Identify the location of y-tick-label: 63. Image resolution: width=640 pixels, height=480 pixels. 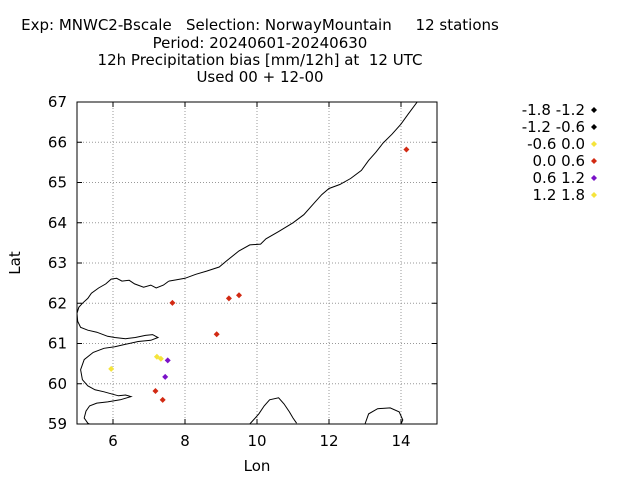
(57, 263).